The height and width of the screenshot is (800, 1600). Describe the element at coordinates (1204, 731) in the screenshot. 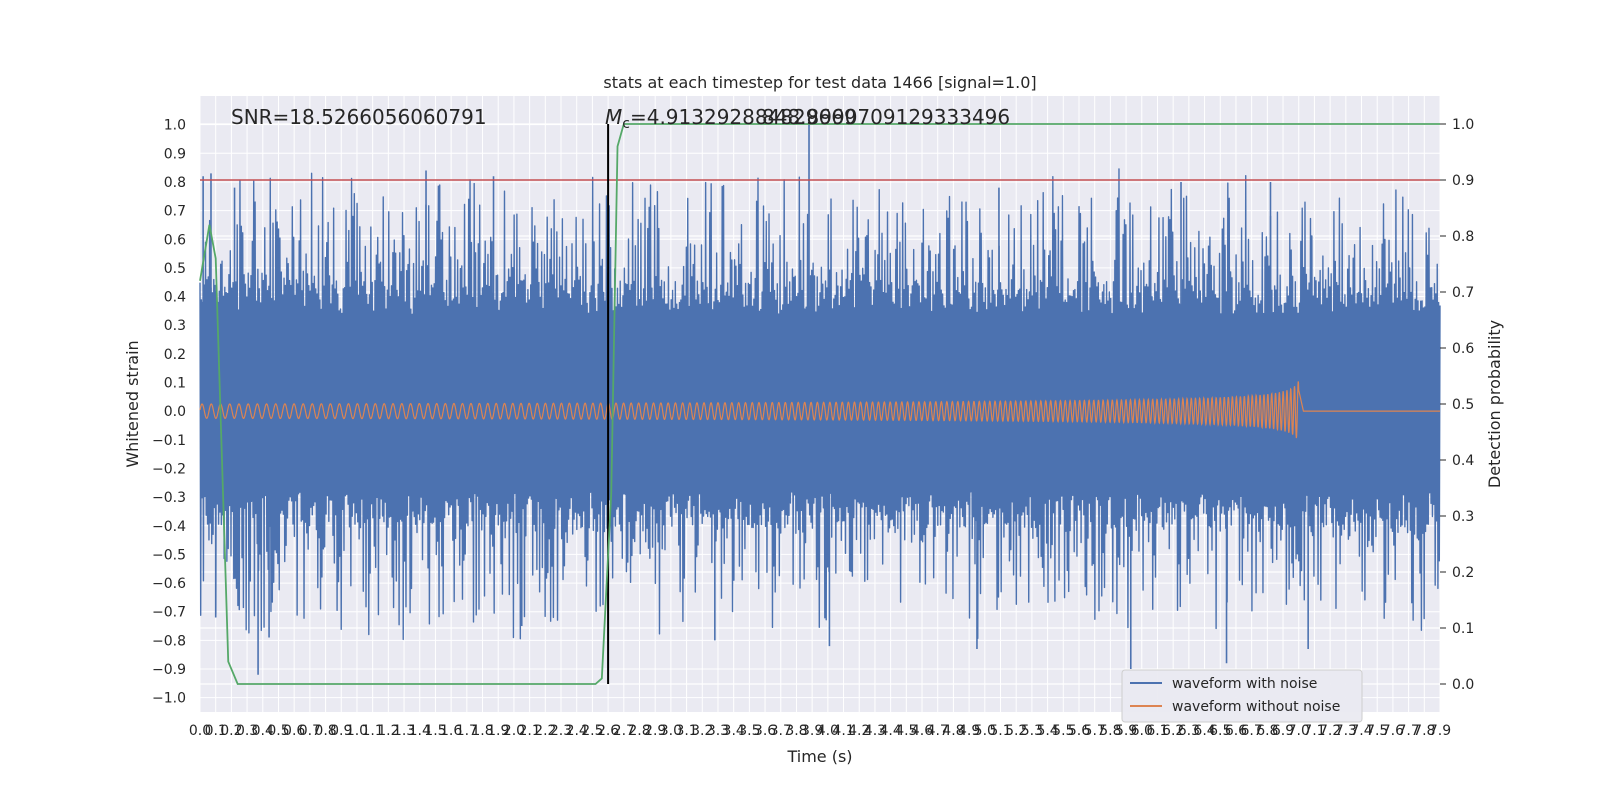

I see `x-tick-label: 6.4` at that location.